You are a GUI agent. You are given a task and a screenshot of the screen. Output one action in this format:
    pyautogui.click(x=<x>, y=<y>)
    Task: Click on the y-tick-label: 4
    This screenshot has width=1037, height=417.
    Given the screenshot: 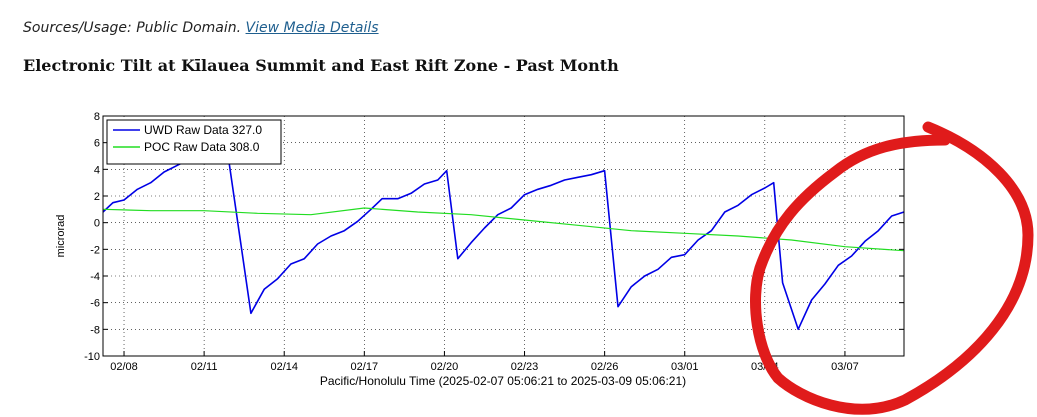 What is the action you would take?
    pyautogui.click(x=97, y=170)
    